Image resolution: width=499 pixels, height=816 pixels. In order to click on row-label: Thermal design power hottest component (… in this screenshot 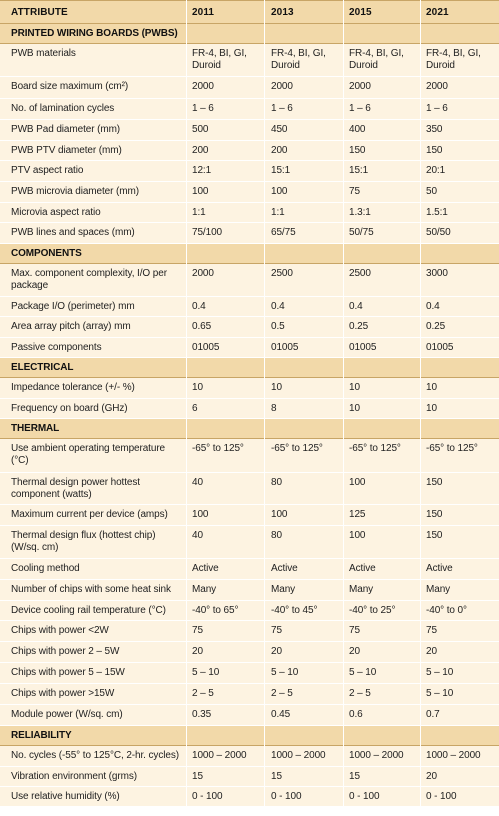, I will do `click(75, 488)`.